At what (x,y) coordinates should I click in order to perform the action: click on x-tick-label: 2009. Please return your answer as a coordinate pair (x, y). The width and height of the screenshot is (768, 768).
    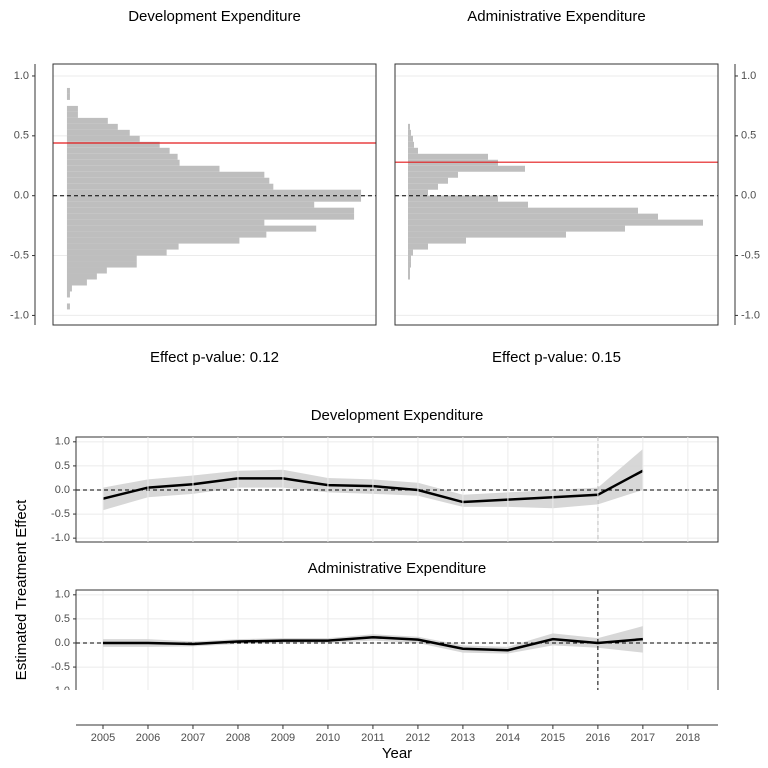
    Looking at the image, I should click on (283, 738).